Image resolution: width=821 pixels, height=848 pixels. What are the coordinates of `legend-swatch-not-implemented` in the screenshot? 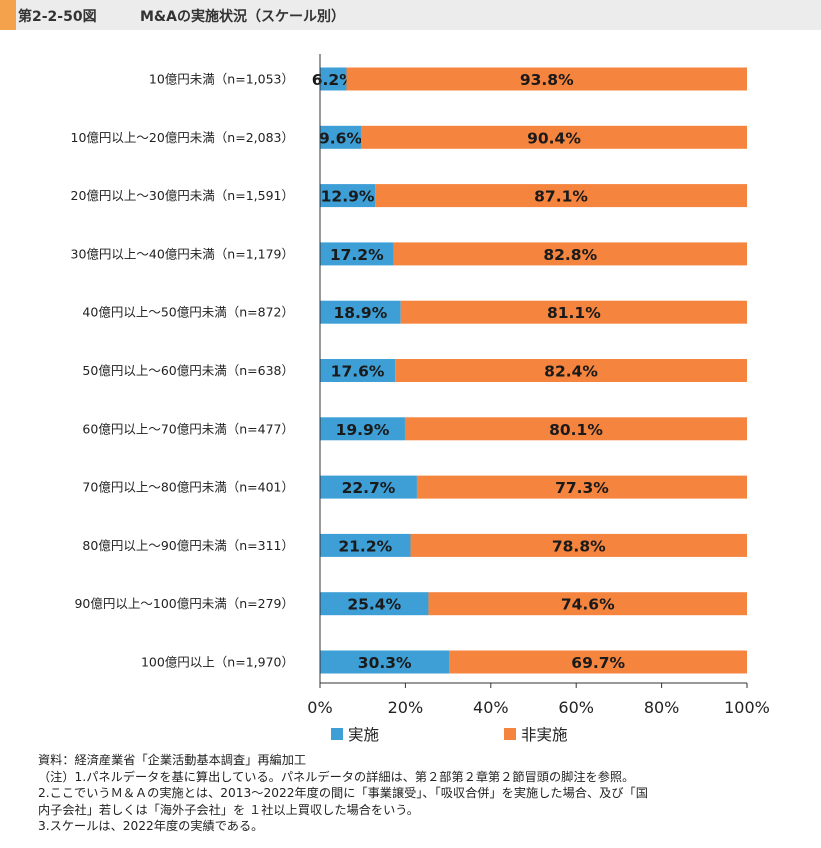 It's located at (510, 734).